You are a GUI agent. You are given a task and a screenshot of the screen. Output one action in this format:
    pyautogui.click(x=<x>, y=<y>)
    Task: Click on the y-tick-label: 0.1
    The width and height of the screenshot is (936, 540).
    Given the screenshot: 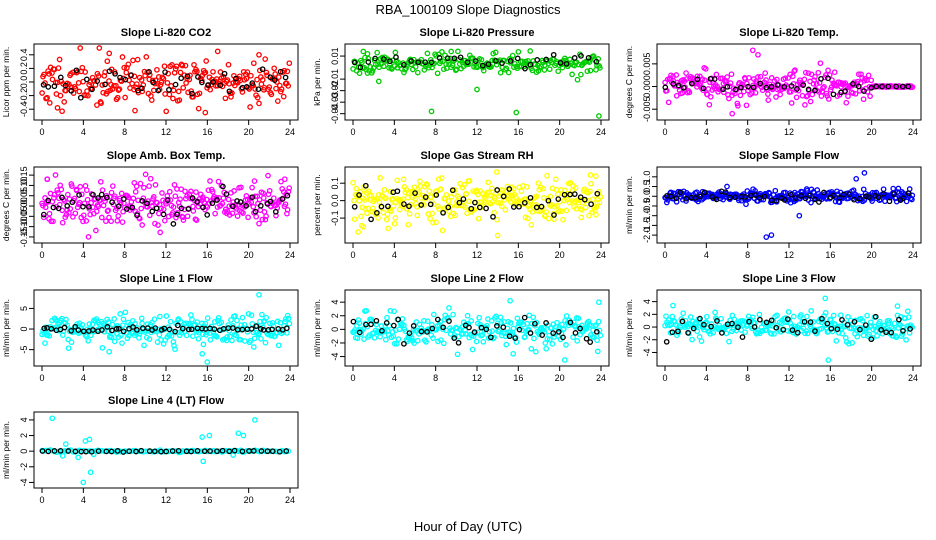 What is the action you would take?
    pyautogui.click(x=335, y=183)
    